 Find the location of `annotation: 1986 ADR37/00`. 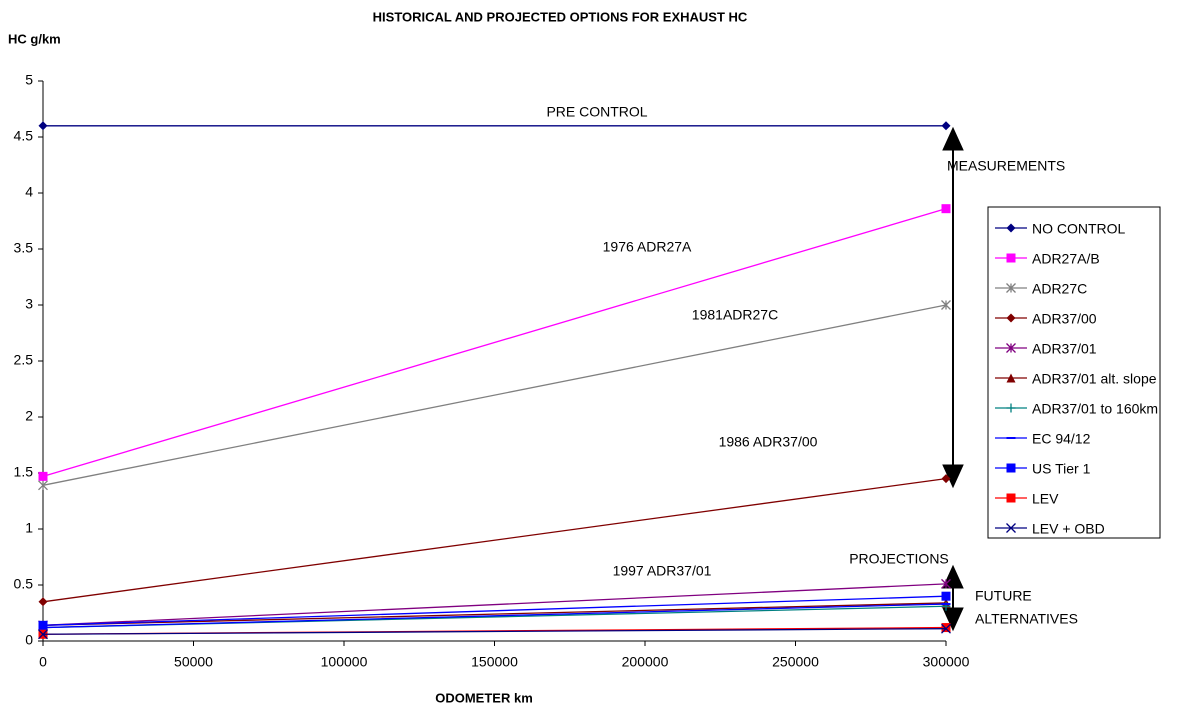

annotation: 1986 ADR37/00 is located at coordinates (768, 442).